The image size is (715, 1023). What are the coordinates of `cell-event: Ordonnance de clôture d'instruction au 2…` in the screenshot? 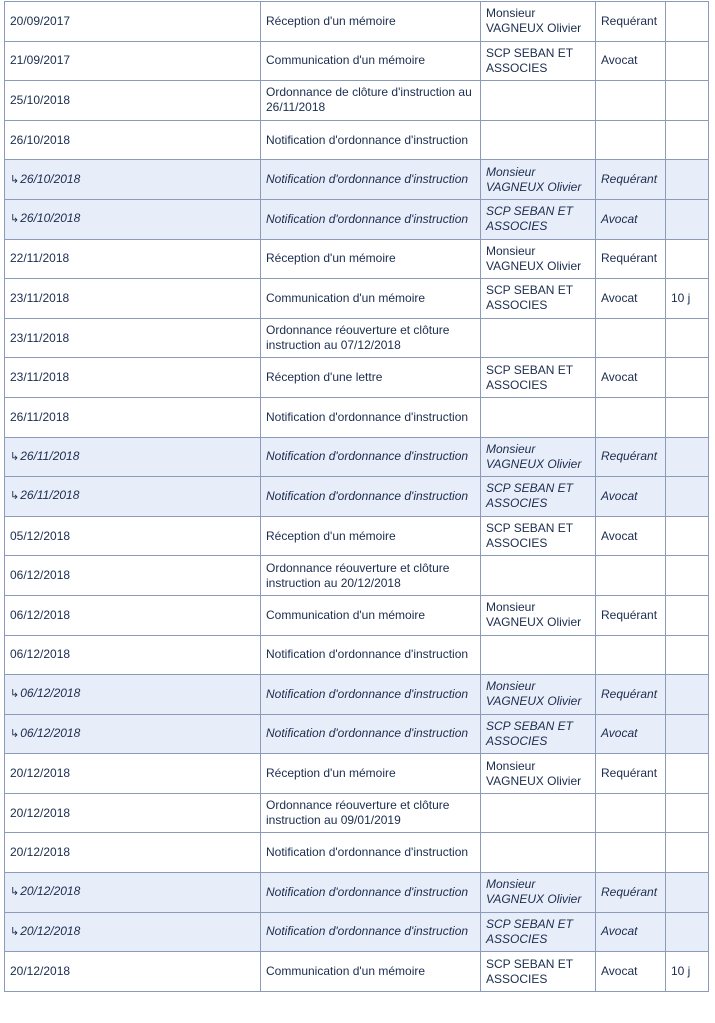 It's located at (370, 100).